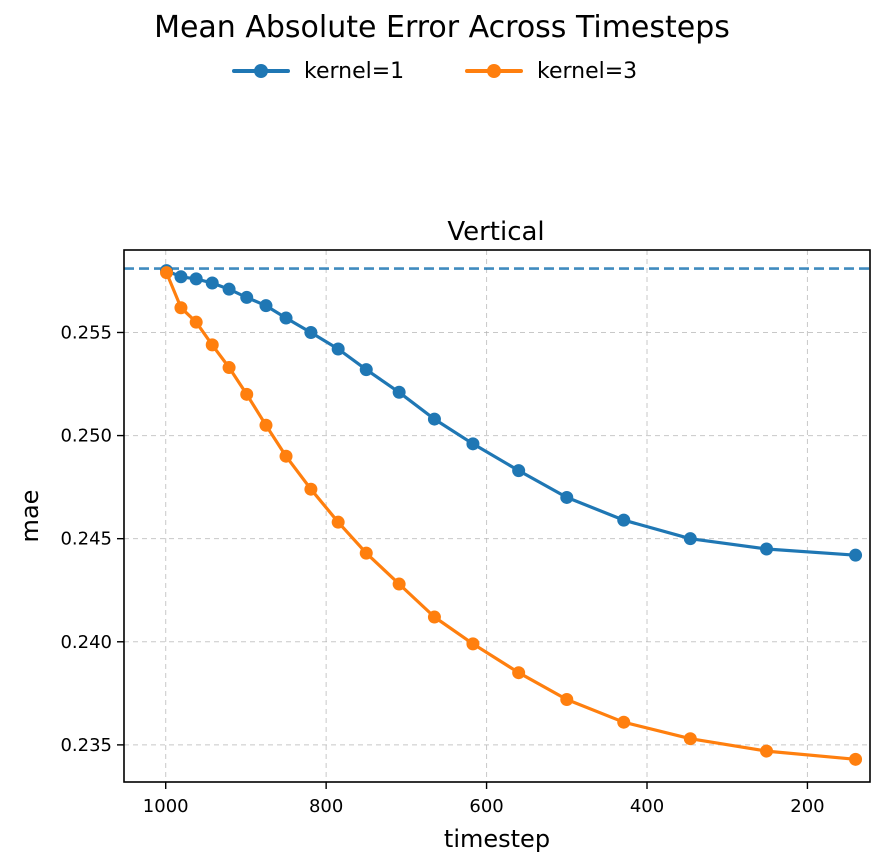  I want to click on y-tick-label: 0.245, so click(86, 539).